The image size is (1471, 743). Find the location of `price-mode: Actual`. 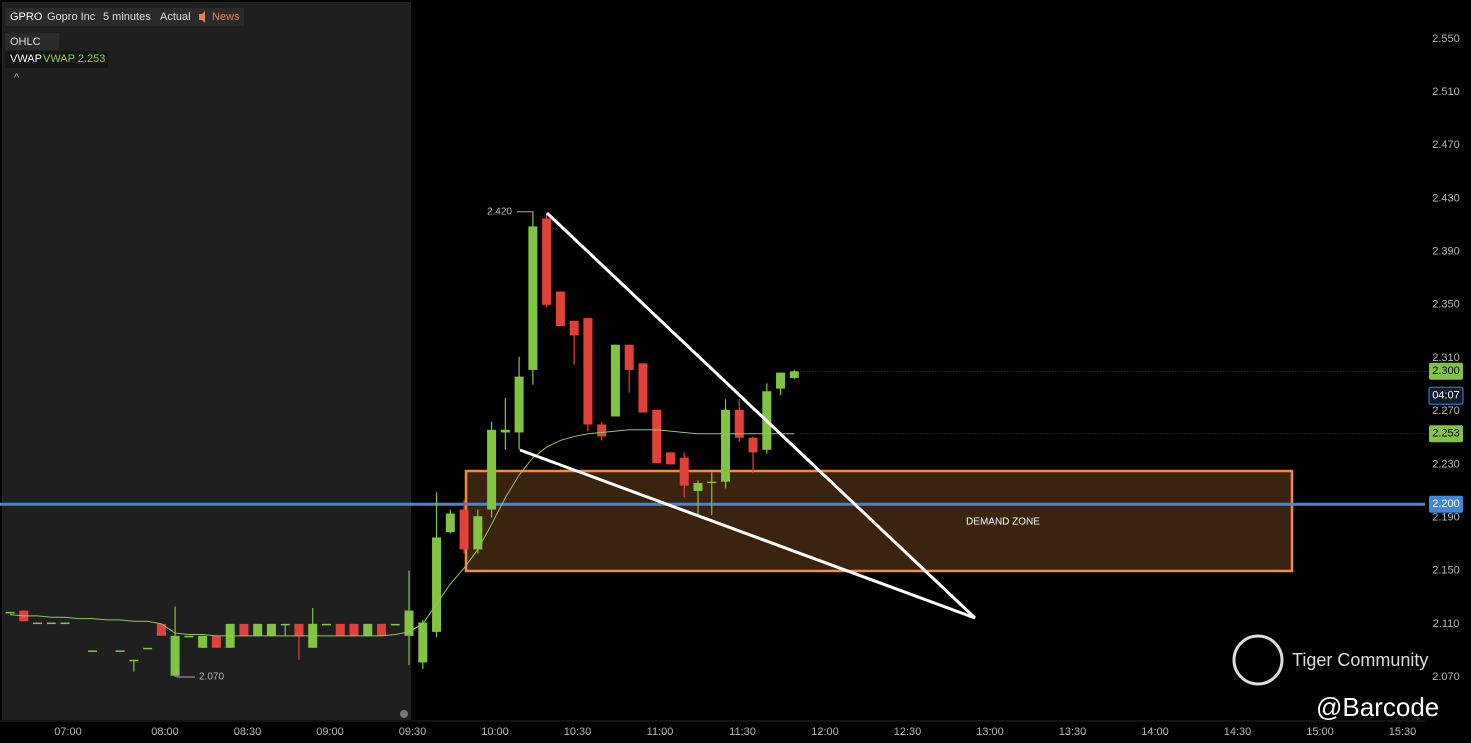

price-mode: Actual is located at coordinates (175, 17).